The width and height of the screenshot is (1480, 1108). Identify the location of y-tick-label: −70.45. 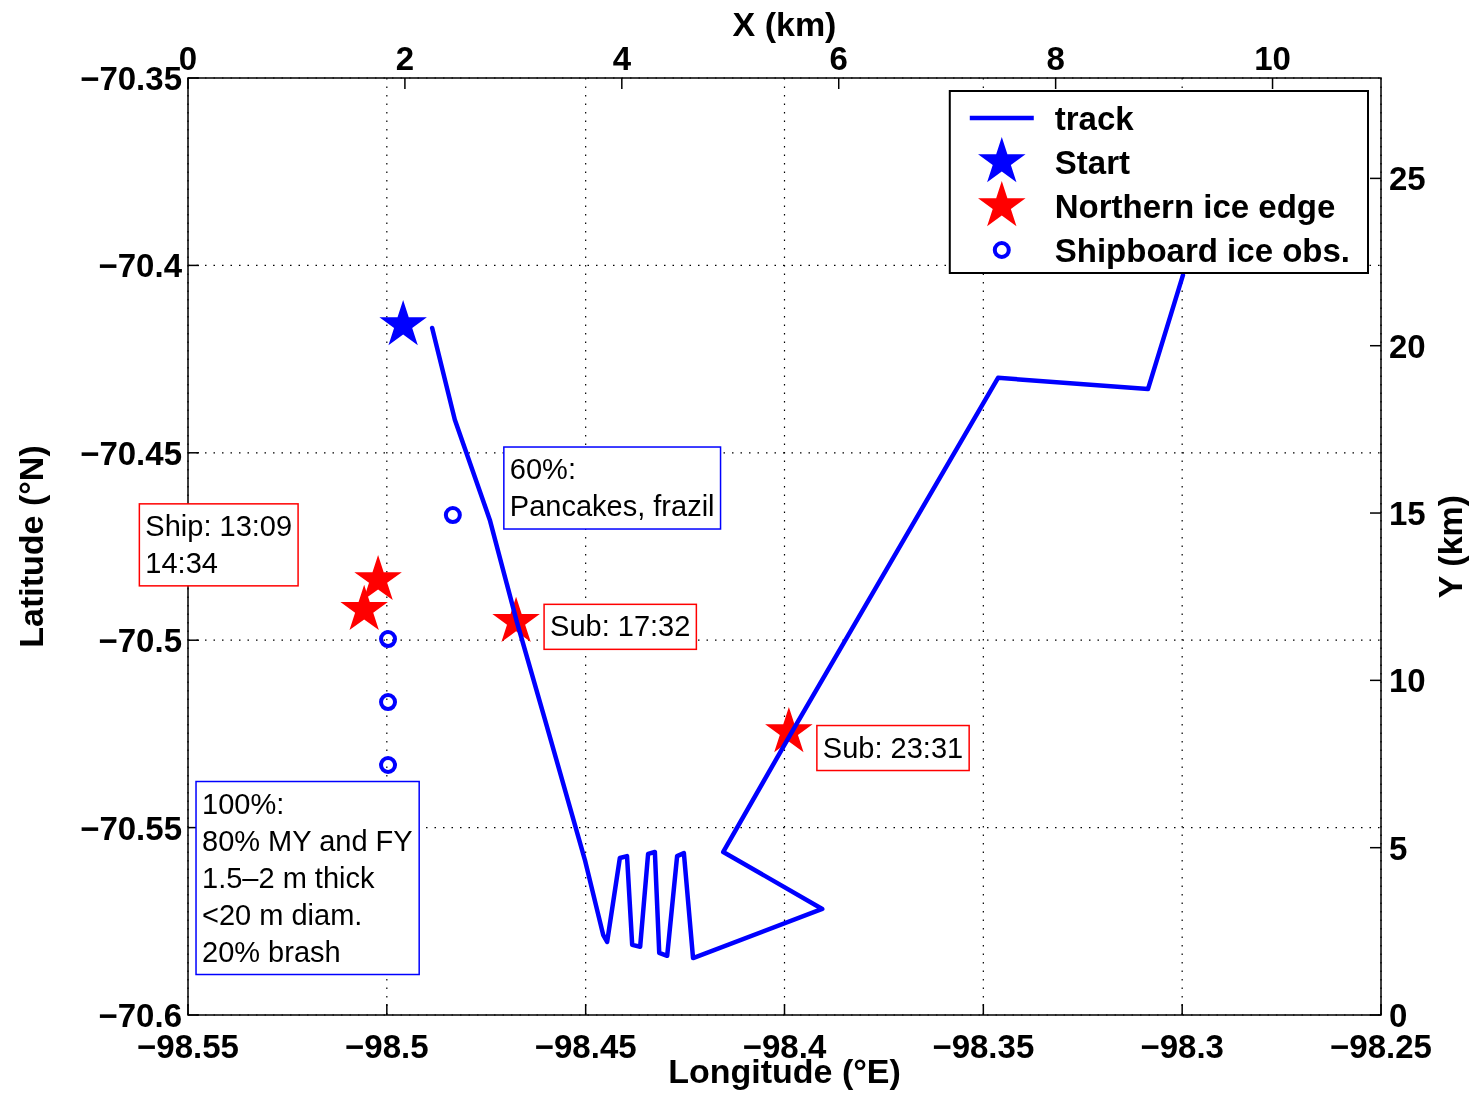
(131, 453).